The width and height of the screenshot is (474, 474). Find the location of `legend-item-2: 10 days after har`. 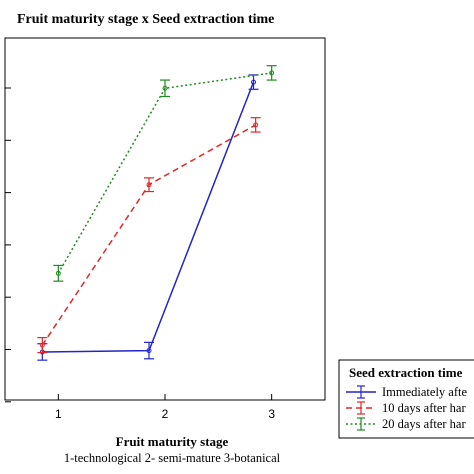

legend-item-2: 10 days after har is located at coordinates (406, 408).